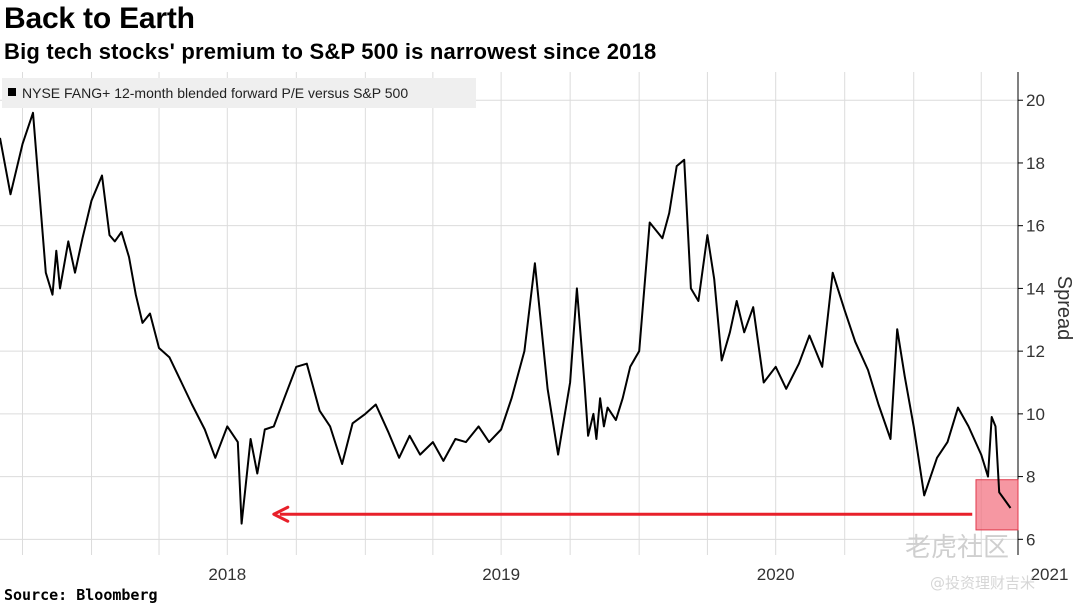  I want to click on source-note: Source: Bloomberg, so click(81, 595).